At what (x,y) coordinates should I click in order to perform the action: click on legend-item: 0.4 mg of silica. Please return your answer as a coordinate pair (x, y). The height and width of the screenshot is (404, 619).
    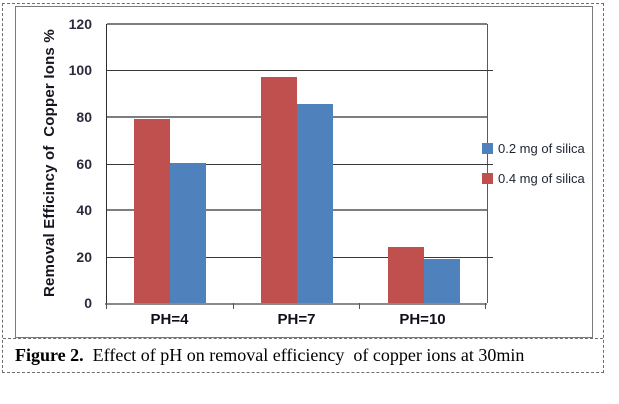
    Looking at the image, I should click on (533, 178).